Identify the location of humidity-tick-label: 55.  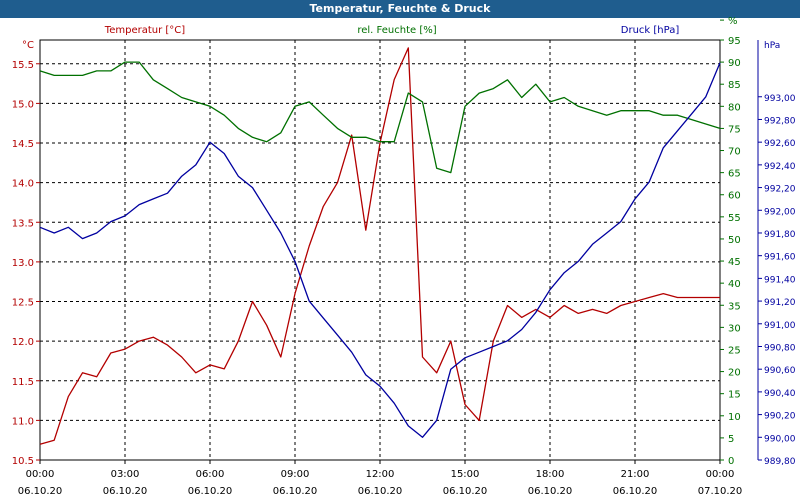
(734, 218).